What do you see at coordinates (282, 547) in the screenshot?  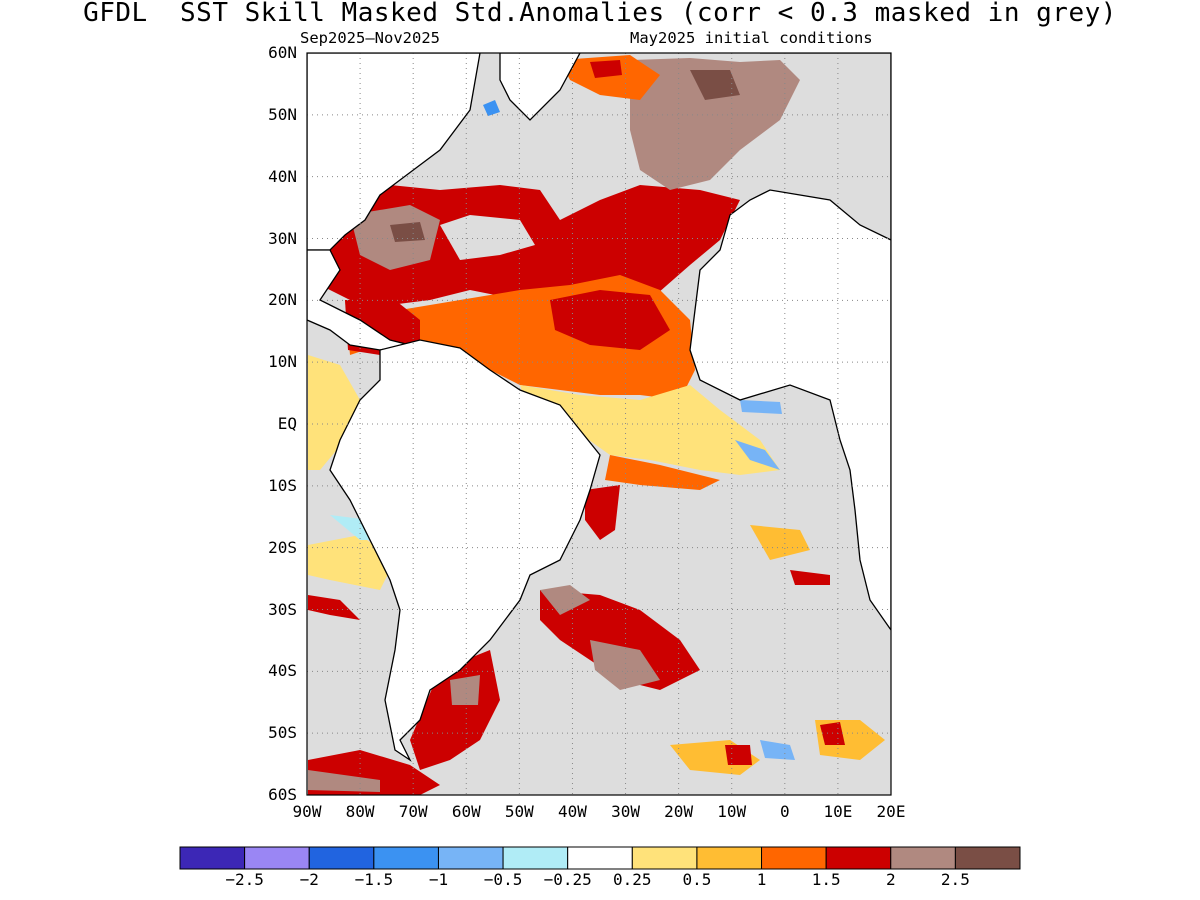 I see `lat-tick-label: 20S` at bounding box center [282, 547].